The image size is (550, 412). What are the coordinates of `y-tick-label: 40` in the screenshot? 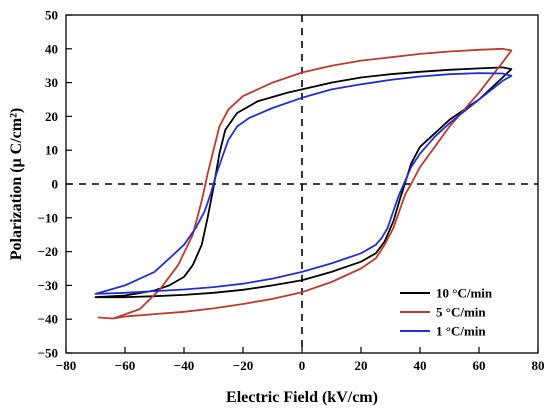 It's located at (51, 48).